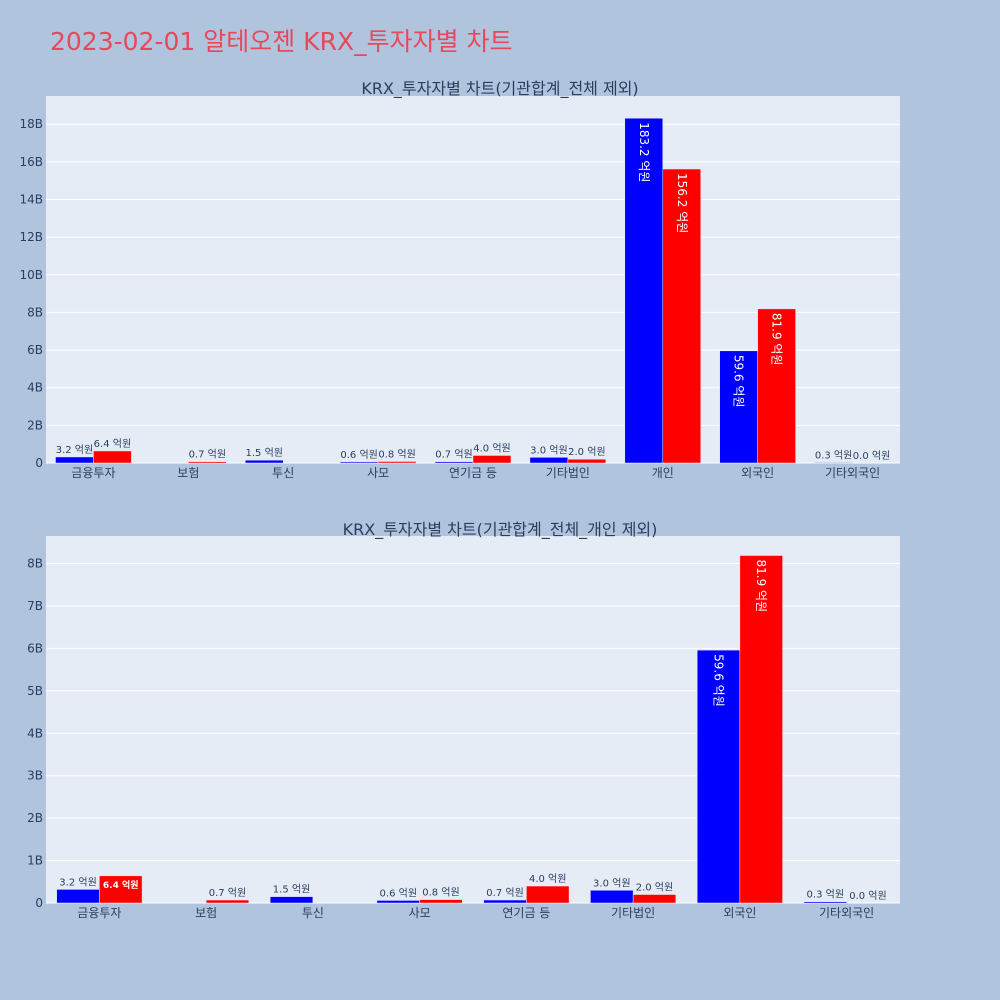 The height and width of the screenshot is (1000, 1000). What do you see at coordinates (35, 606) in the screenshot?
I see `y-tick-label: 7B` at bounding box center [35, 606].